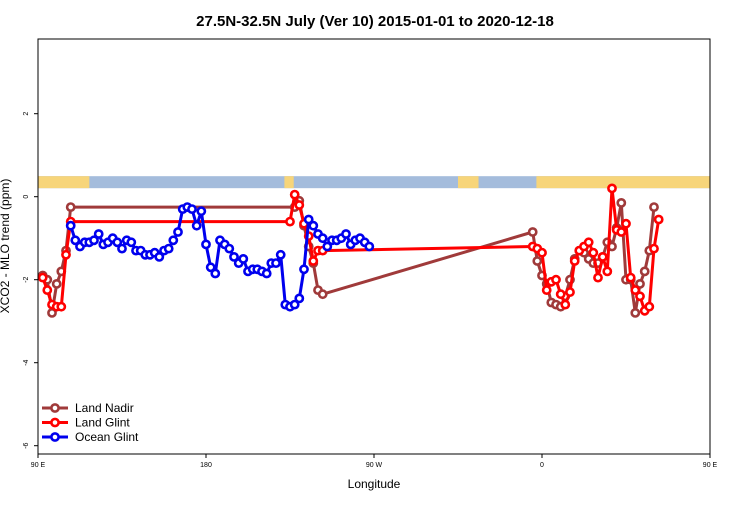 This screenshot has height=505, width=750. Describe the element at coordinates (26, 279) in the screenshot. I see `y-tick-label: -2` at that location.